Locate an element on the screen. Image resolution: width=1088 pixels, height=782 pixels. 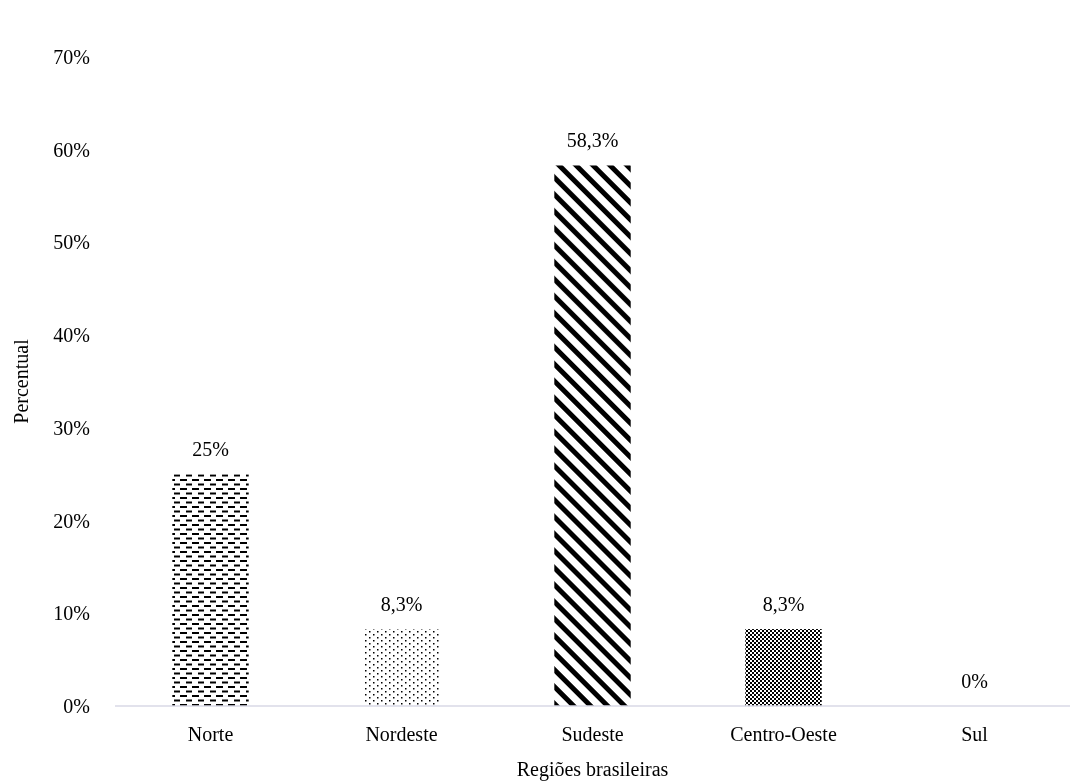
y-tick-label: 60% is located at coordinates (71, 149).